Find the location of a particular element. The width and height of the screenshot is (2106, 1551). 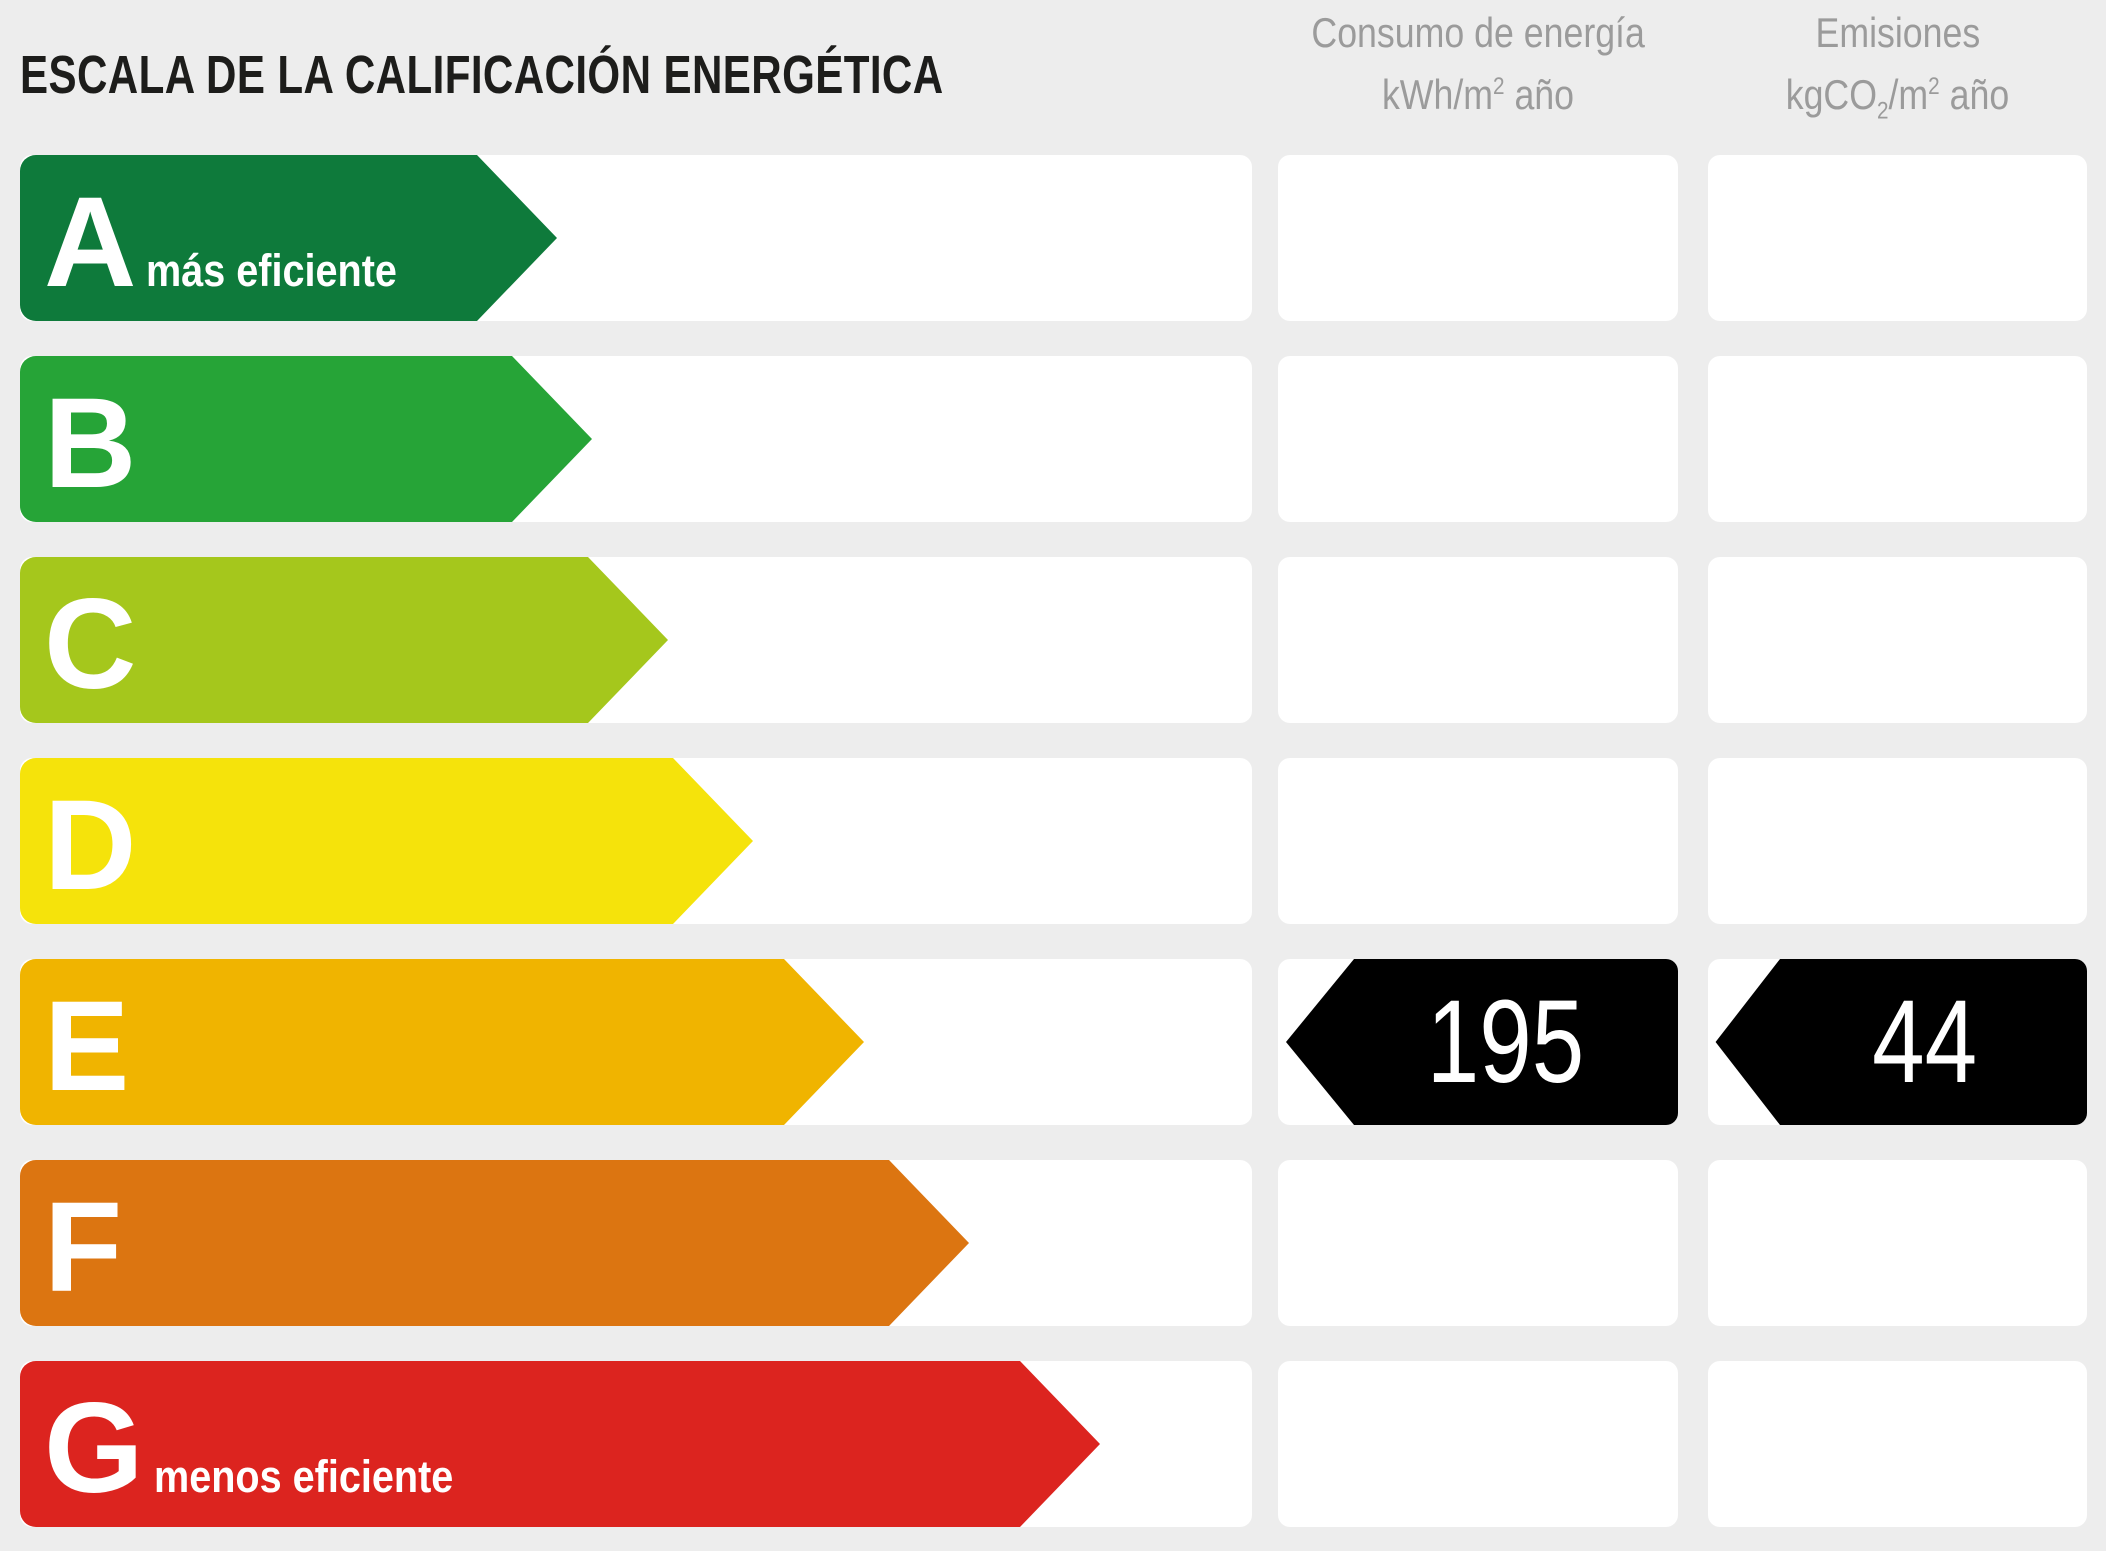

emisiones-column-header: Emisiones kgCO2/m2 año is located at coordinates (1897, 72).